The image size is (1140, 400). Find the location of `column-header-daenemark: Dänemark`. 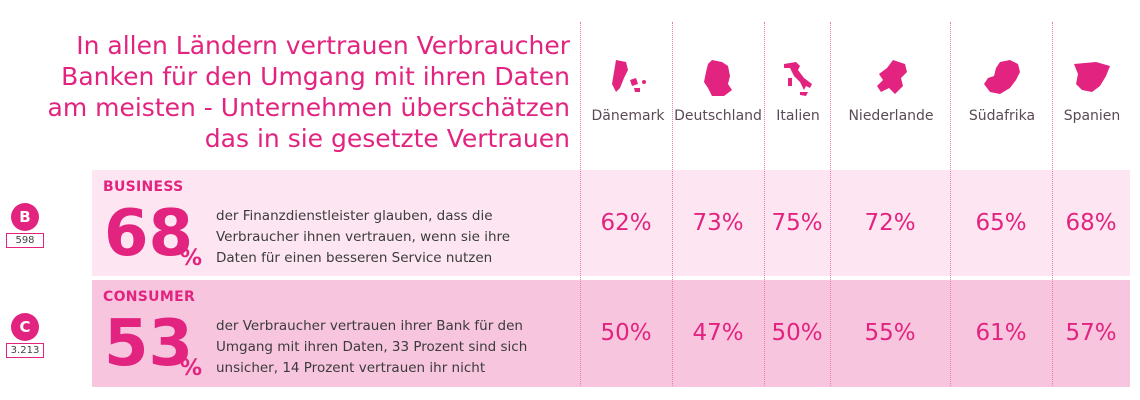

column-header-daenemark: Dänemark is located at coordinates (628, 91).